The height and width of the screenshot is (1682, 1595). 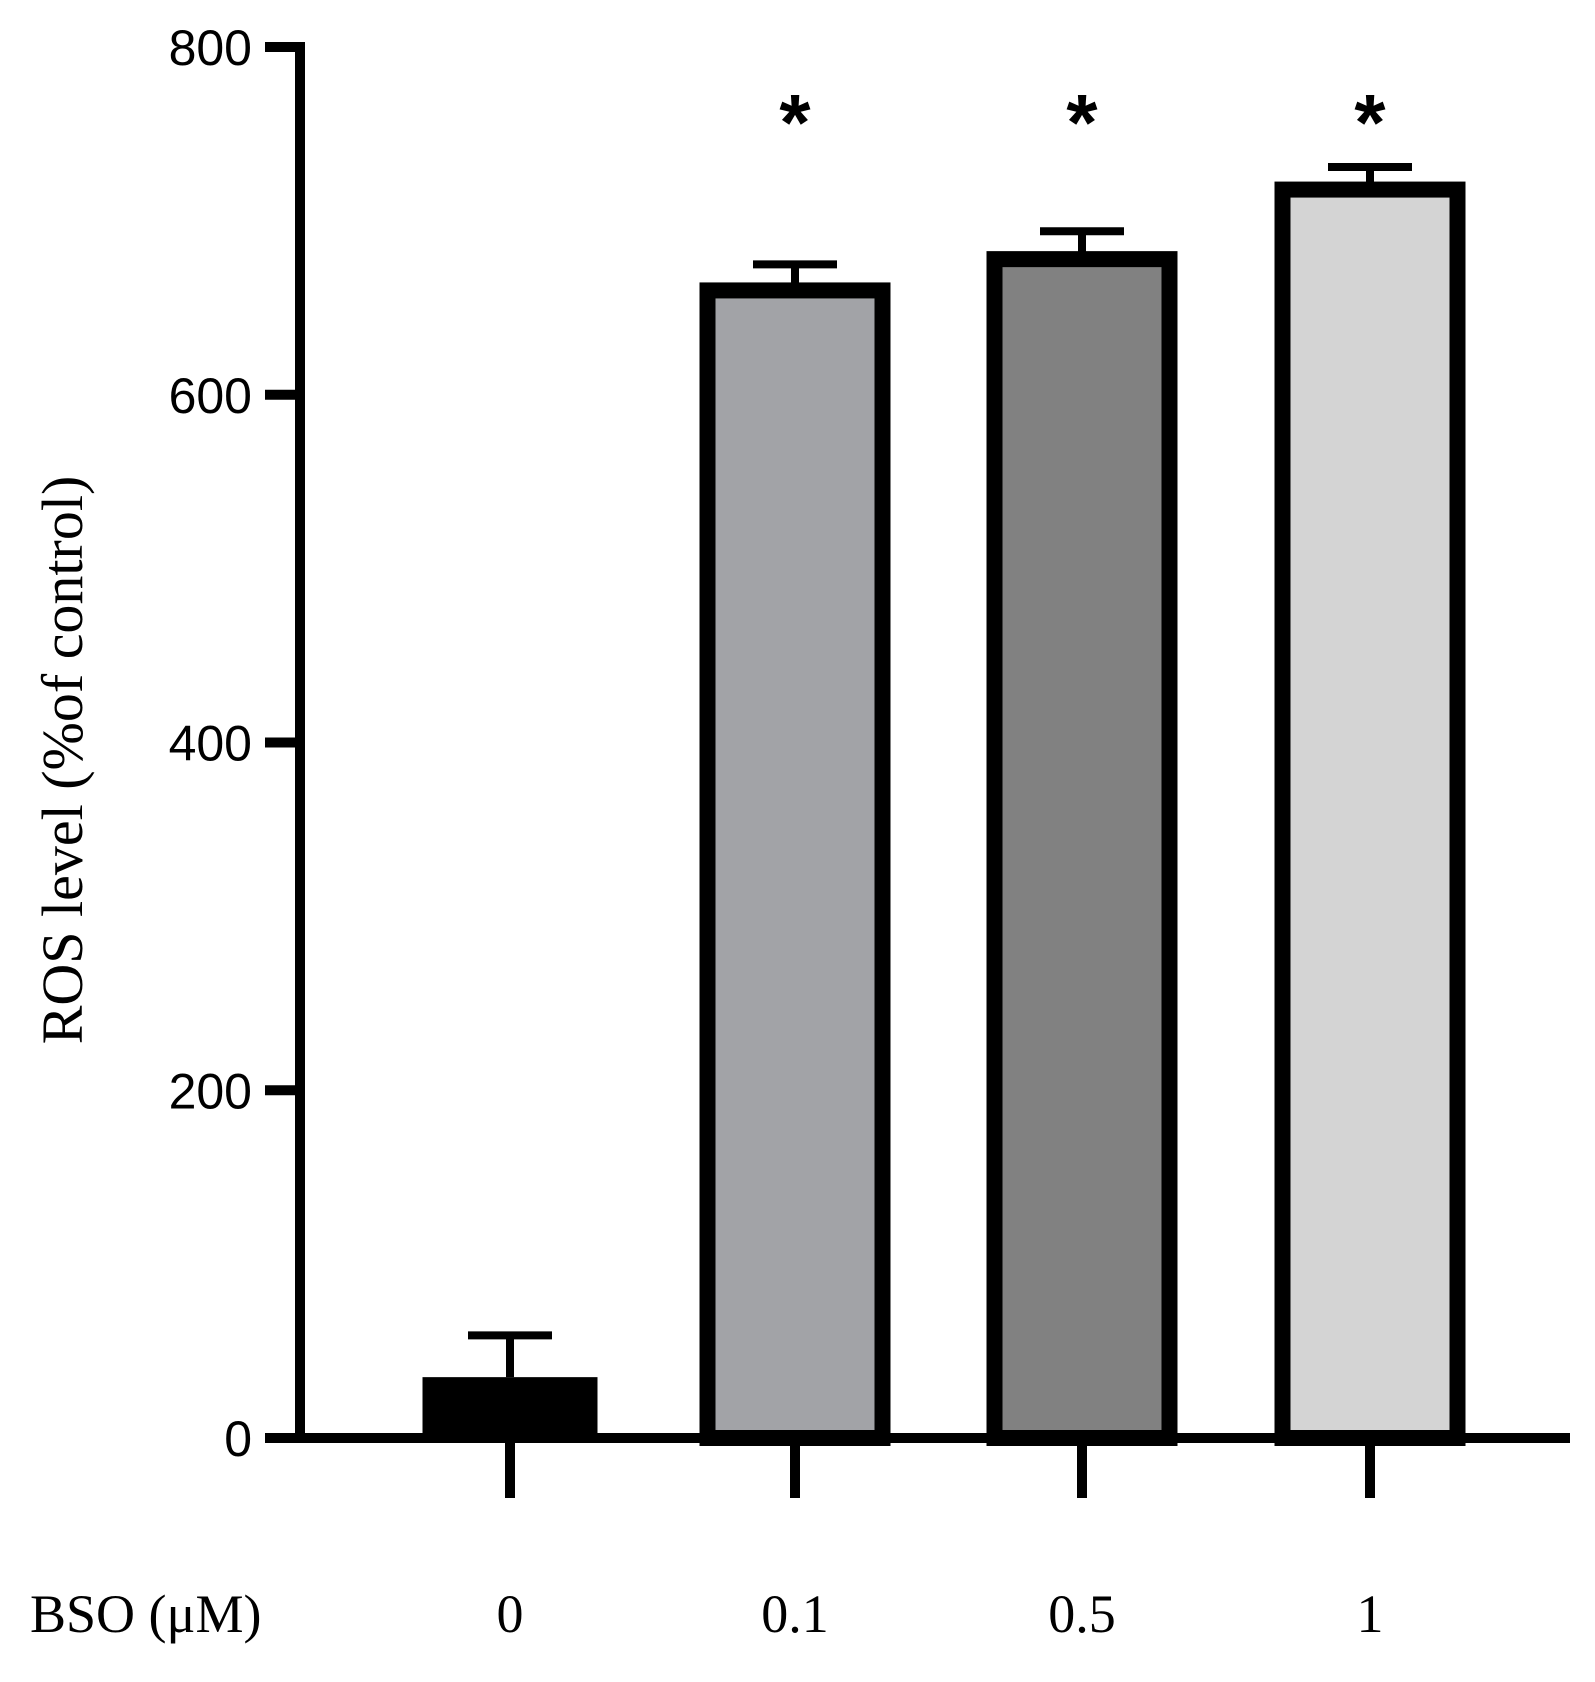 What do you see at coordinates (210, 744) in the screenshot?
I see `y-tick-label: 400` at bounding box center [210, 744].